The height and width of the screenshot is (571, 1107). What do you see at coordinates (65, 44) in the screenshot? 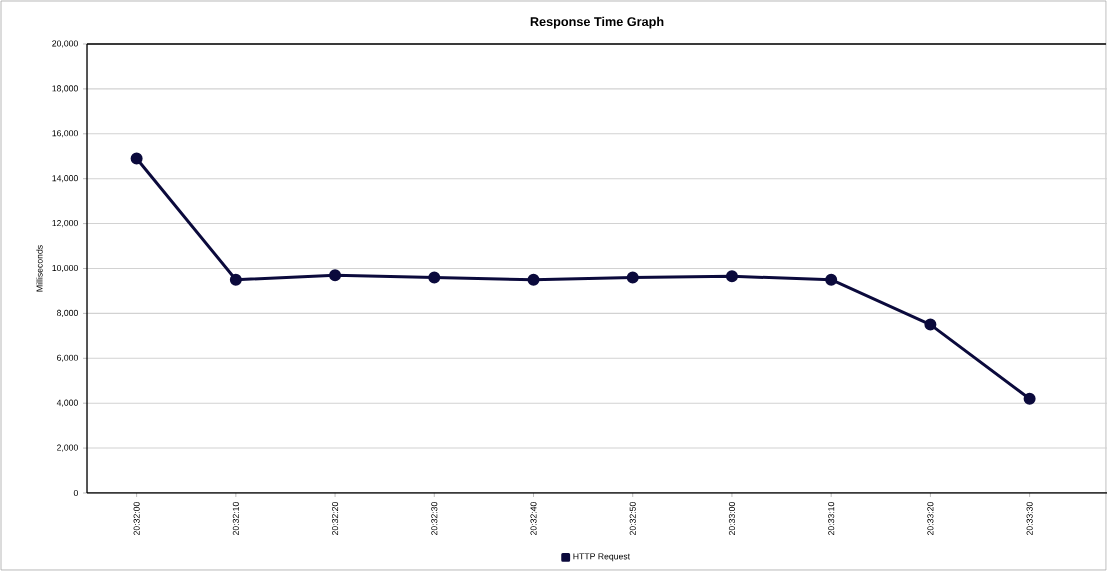
I see `y-tick-label: 20,000` at bounding box center [65, 44].